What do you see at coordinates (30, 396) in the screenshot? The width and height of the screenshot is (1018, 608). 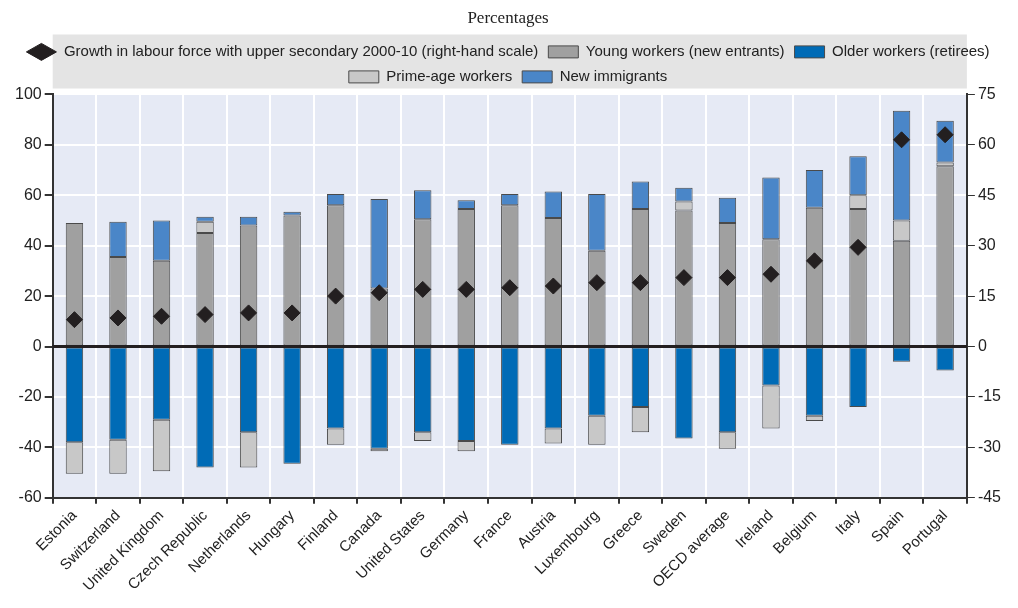 I see `y-tick-label: -20` at bounding box center [30, 396].